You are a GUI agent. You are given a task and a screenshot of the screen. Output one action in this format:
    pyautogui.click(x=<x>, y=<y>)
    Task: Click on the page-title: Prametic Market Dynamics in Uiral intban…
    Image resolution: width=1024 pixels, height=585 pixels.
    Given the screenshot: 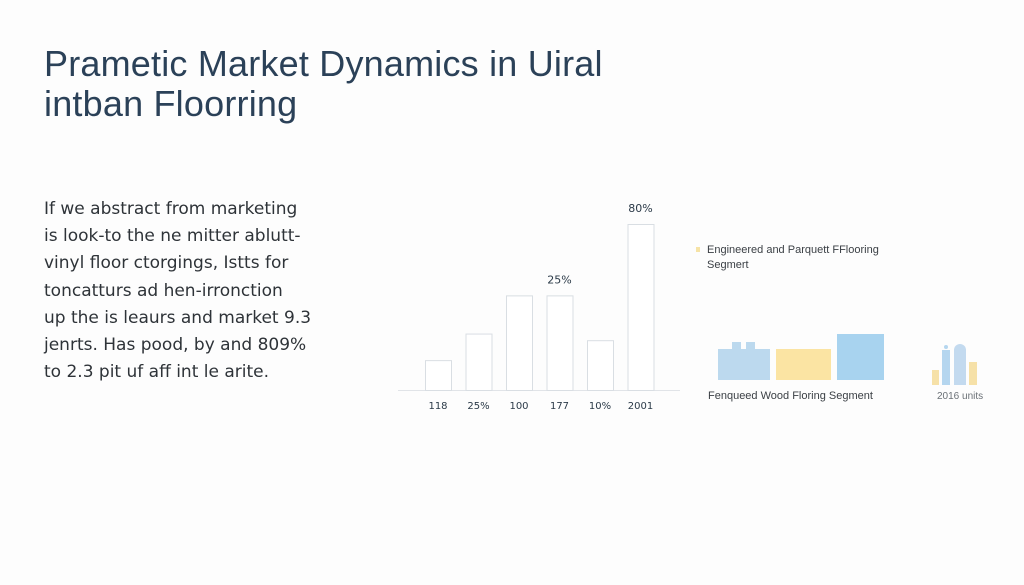 What is the action you would take?
    pyautogui.click(x=394, y=84)
    